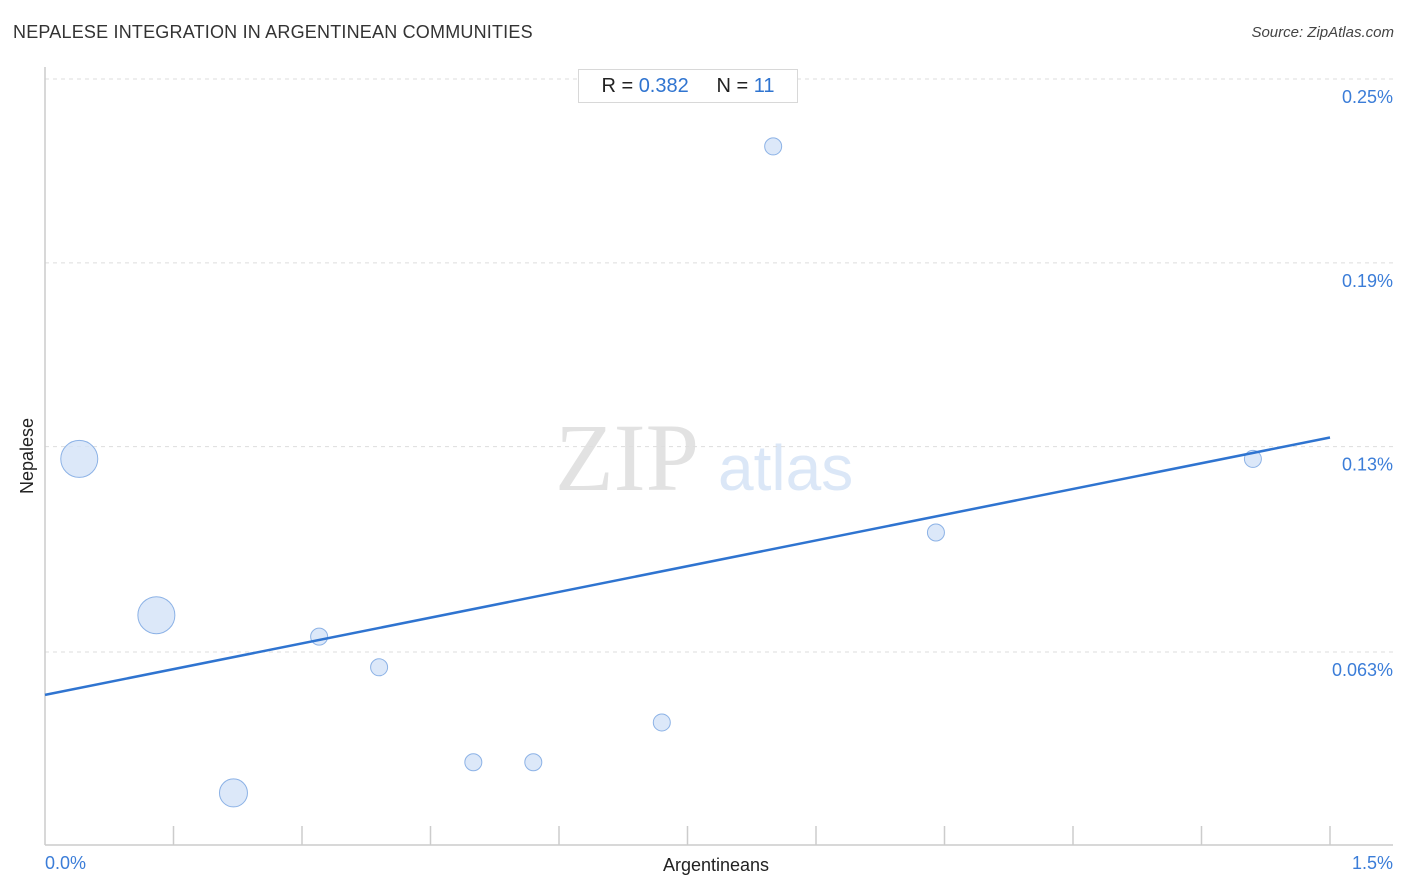  What do you see at coordinates (1362, 670) in the screenshot?
I see `y-tick-label-0: 0.063%` at bounding box center [1362, 670].